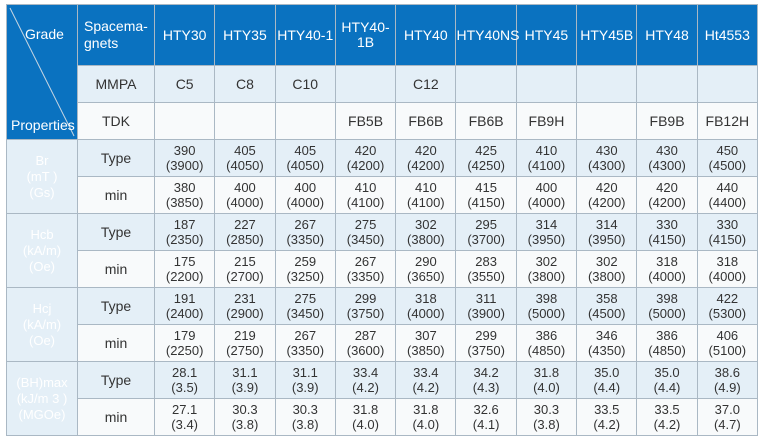 This screenshot has width=762, height=436. Describe the element at coordinates (727, 350) in the screenshot. I see `cgs-value: (5100)` at that location.